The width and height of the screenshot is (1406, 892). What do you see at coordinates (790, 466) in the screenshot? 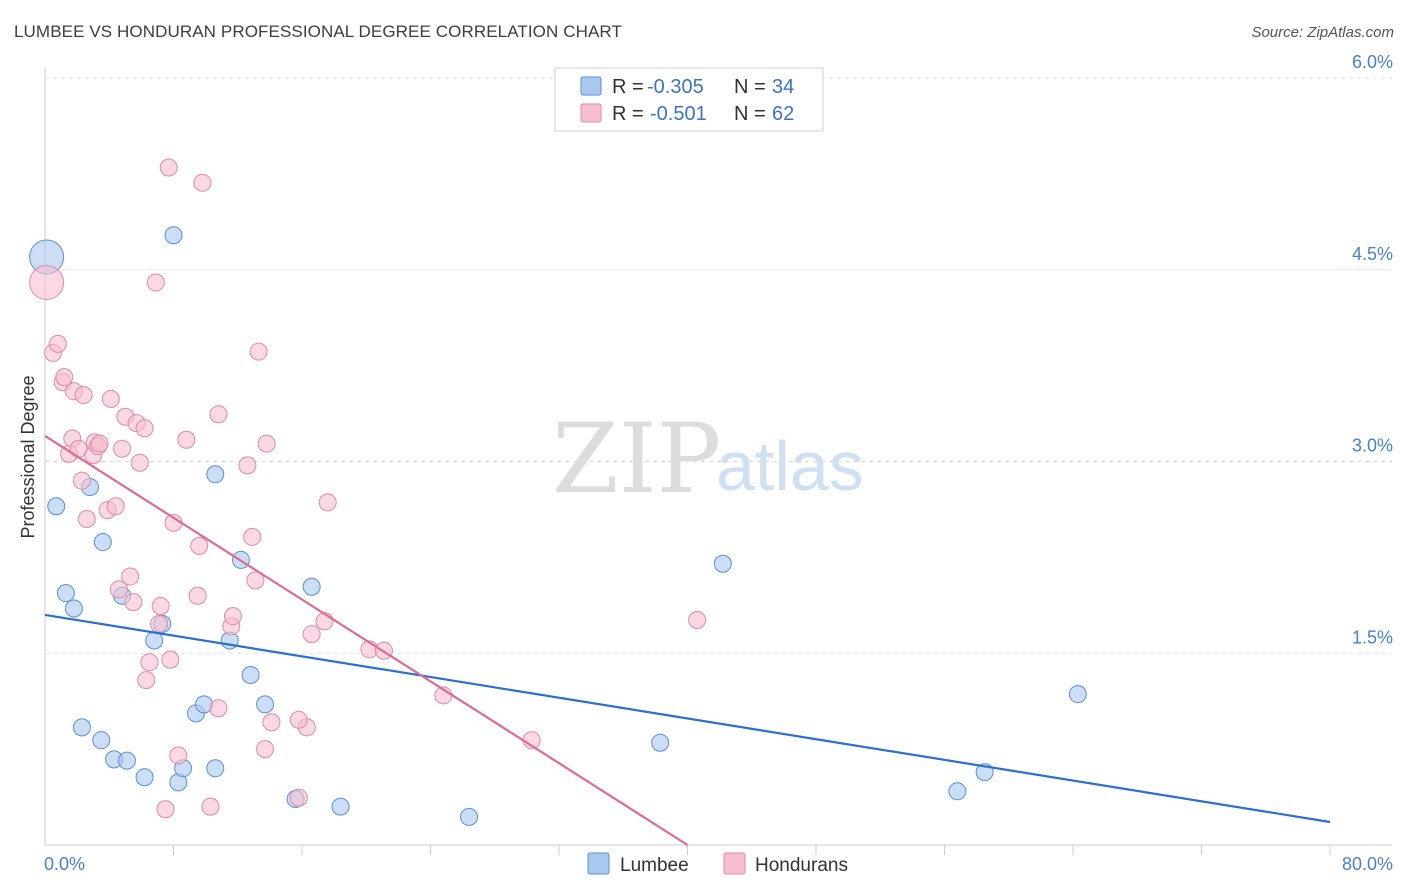
I see `watermark-atlas: atlas` at bounding box center [790, 466].